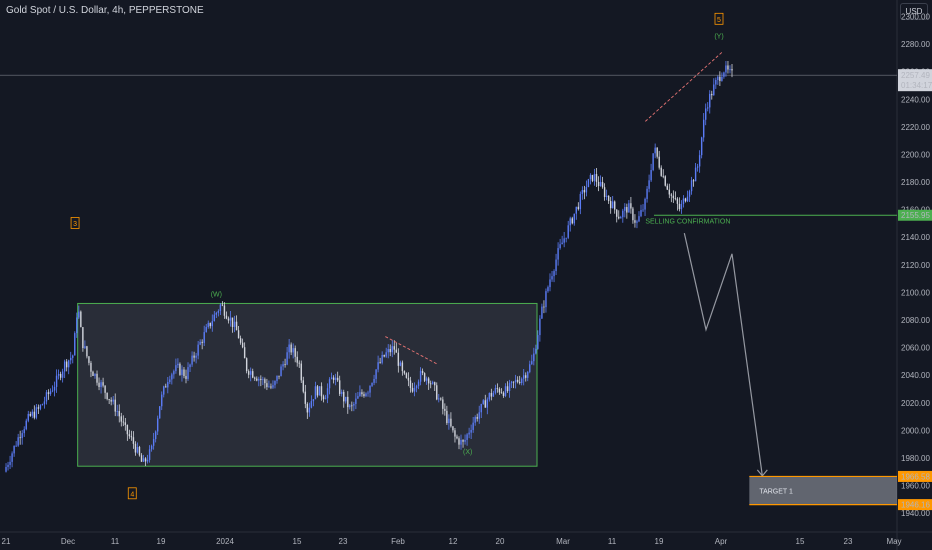 The image size is (932, 550). I want to click on wave-label-box, so click(132, 493).